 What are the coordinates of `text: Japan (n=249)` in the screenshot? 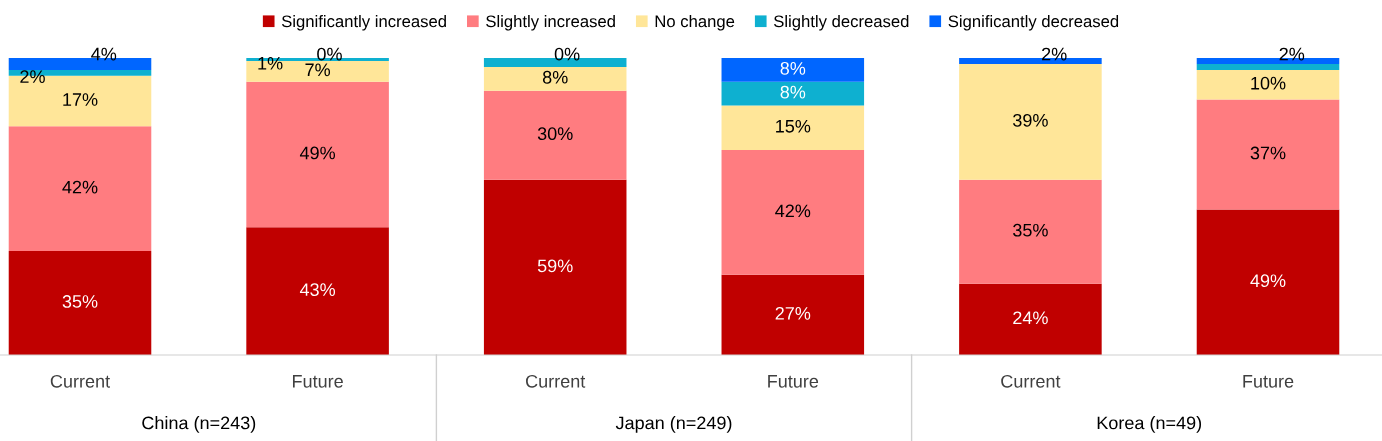 It's located at (673, 424).